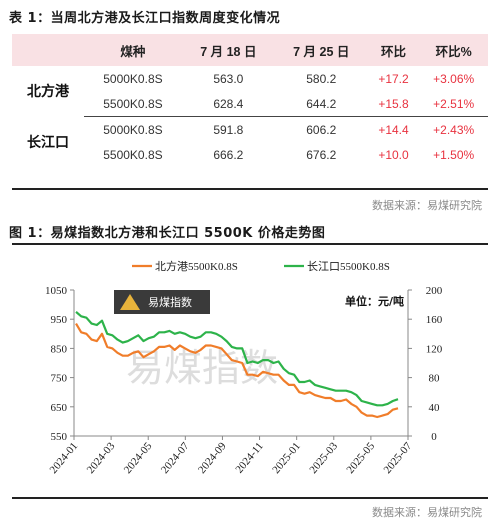 This screenshot has width=494, height=520. What do you see at coordinates (228, 154) in the screenshot?
I see `cell-price-prev: 666.2` at bounding box center [228, 154].